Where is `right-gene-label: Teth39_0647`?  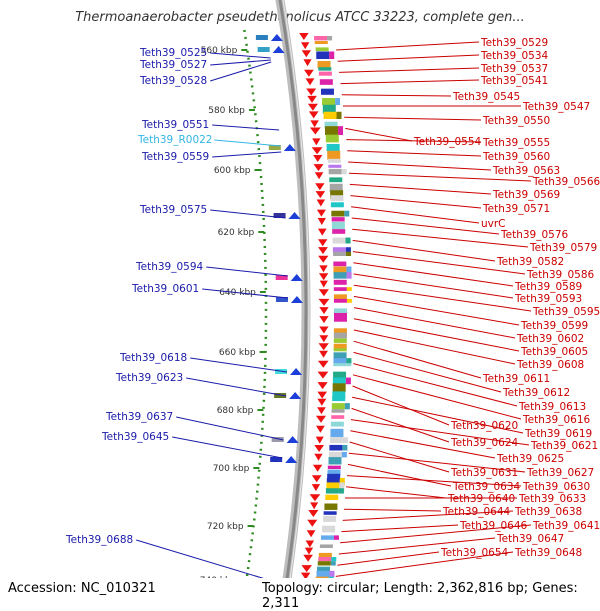
right-gene-label: Teth39_0647 is located at coordinates (530, 539).